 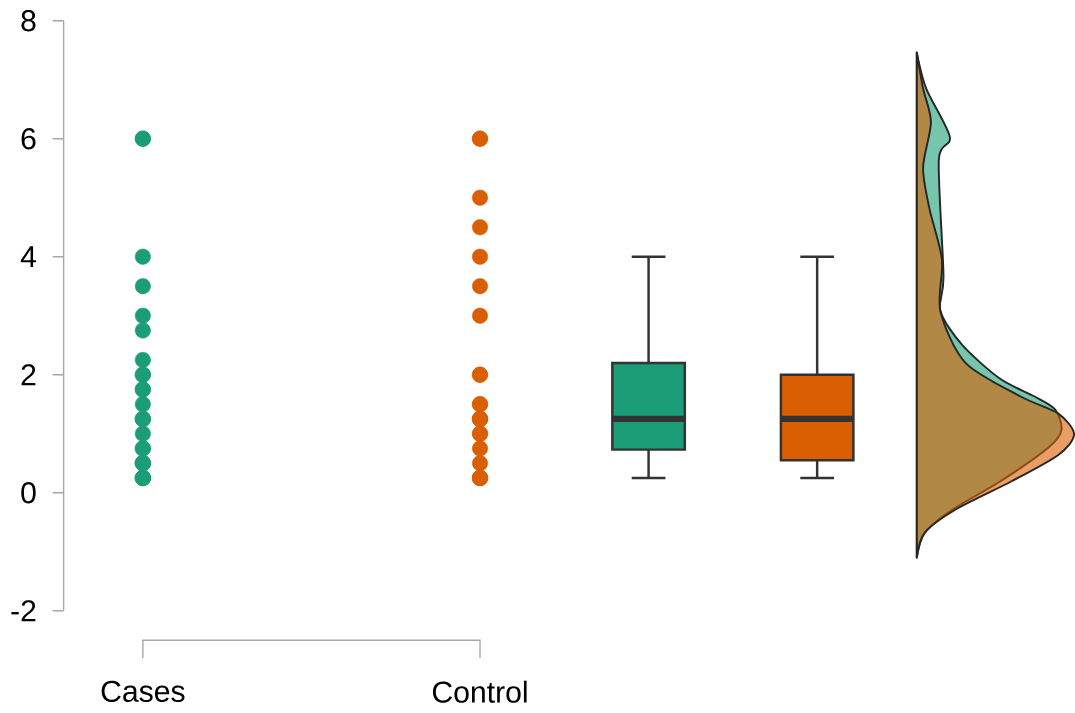 What do you see at coordinates (143, 691) in the screenshot?
I see `x-tick-label: Cases` at bounding box center [143, 691].